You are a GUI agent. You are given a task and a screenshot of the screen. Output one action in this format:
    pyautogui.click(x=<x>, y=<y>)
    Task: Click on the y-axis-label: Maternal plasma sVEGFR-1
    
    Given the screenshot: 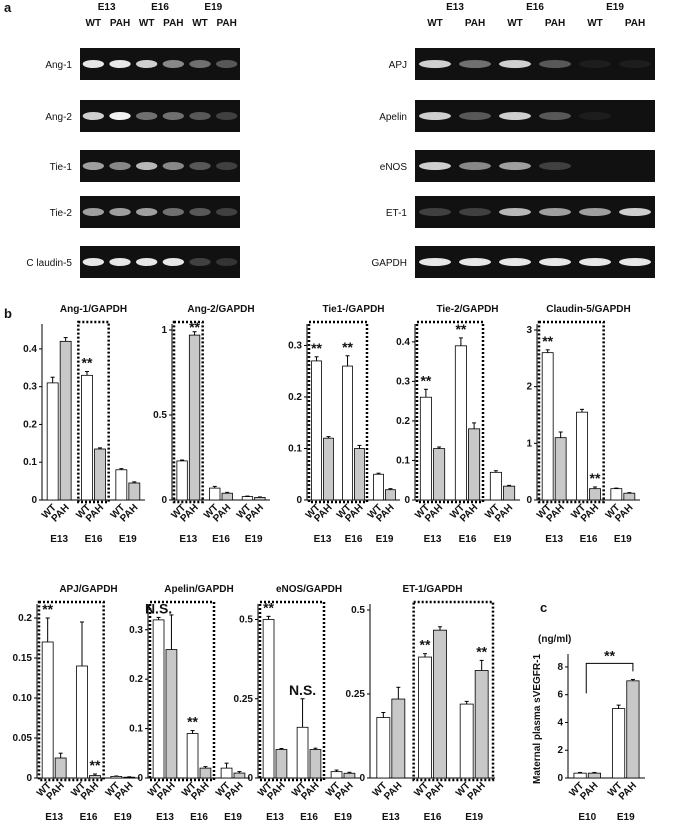 What is the action you would take?
    pyautogui.click(x=537, y=719)
    